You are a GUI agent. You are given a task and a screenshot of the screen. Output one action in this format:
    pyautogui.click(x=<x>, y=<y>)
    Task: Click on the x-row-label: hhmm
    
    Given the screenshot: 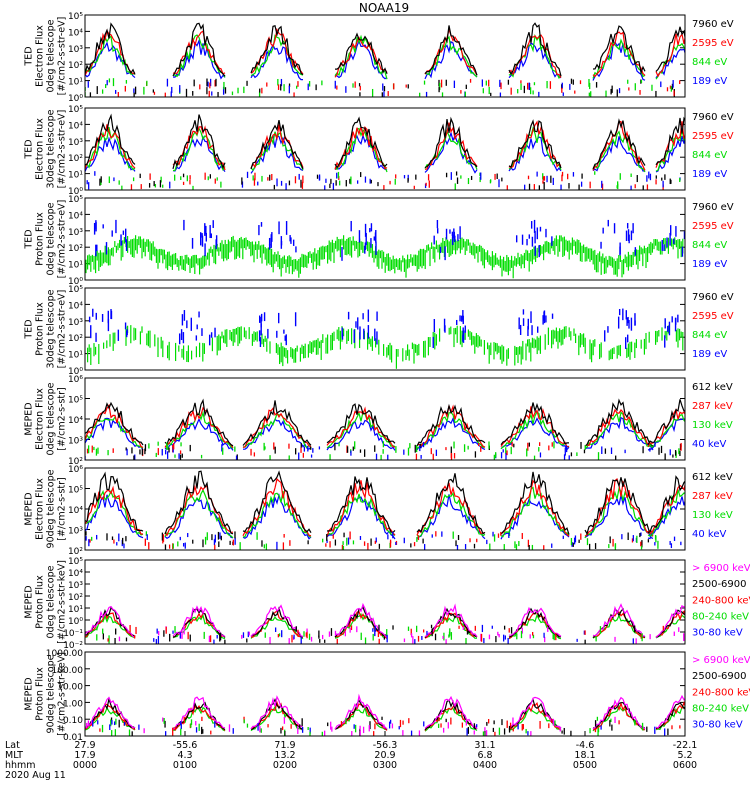 What is the action you would take?
    pyautogui.click(x=20, y=765)
    